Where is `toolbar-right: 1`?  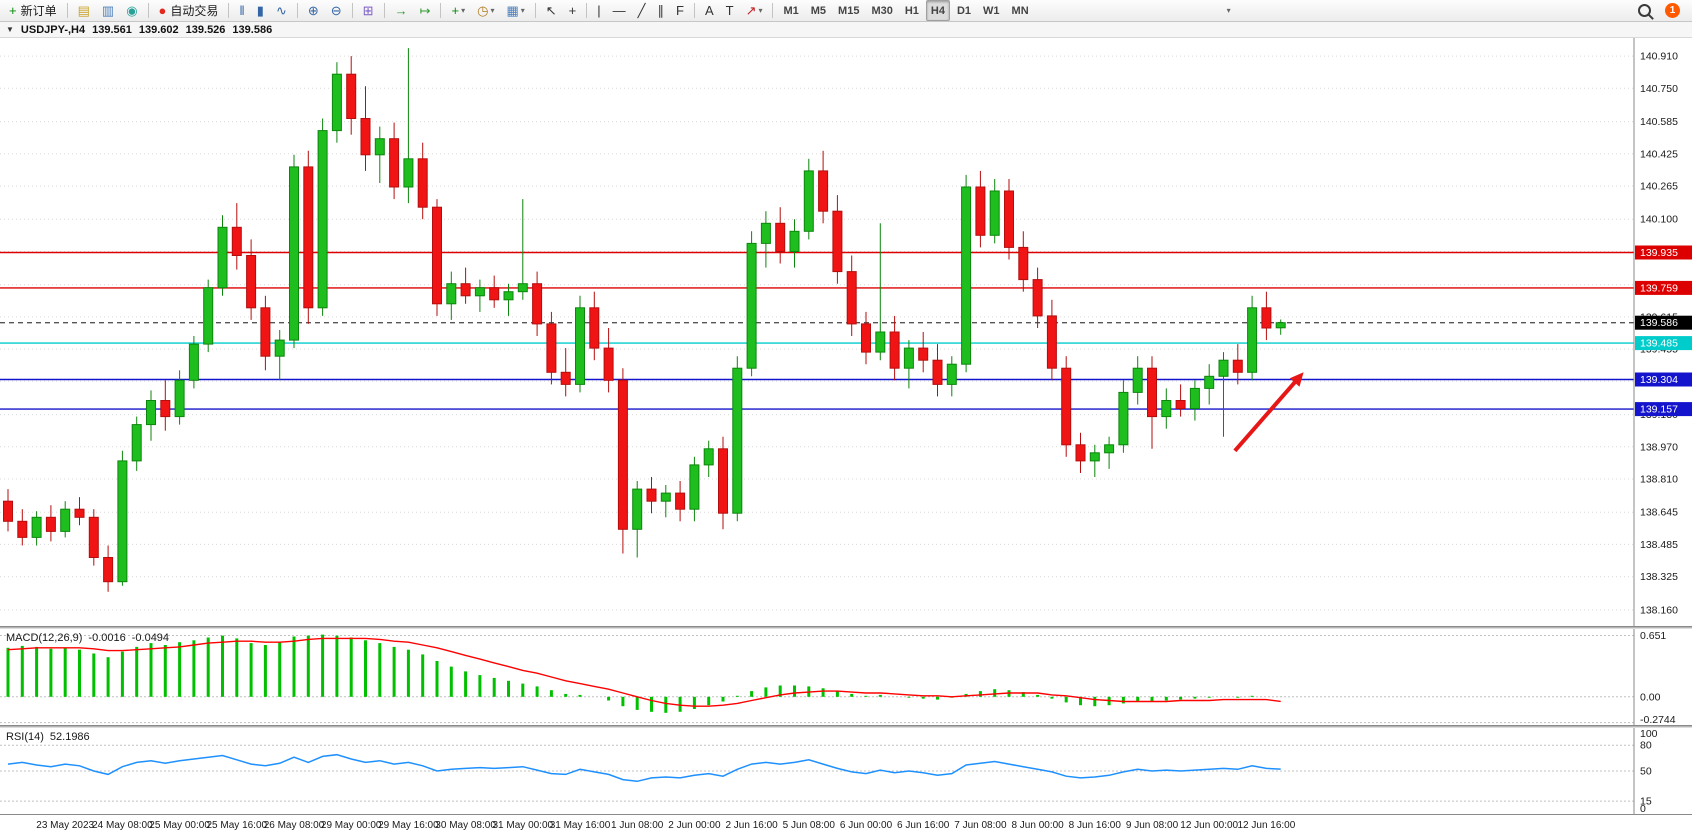 toolbar-right: 1 is located at coordinates (1665, 10).